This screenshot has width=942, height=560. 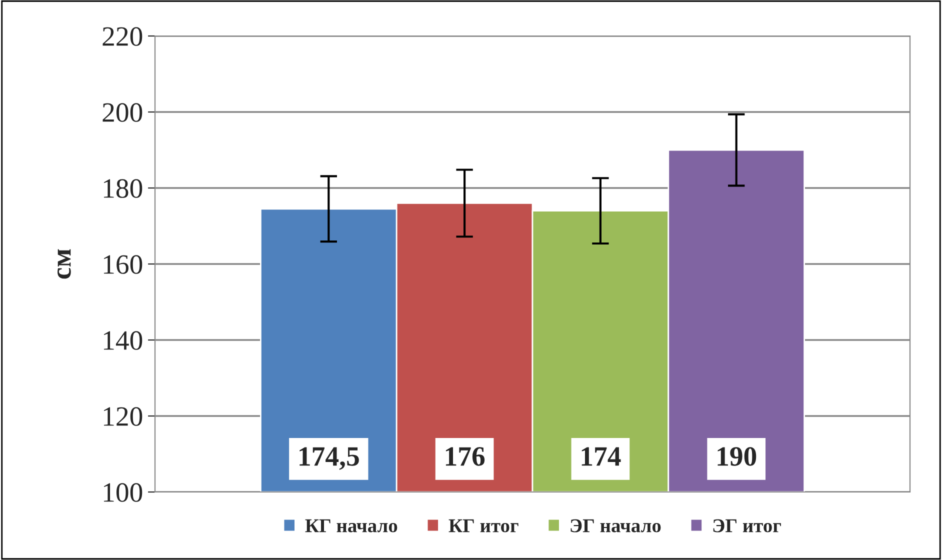 I want to click on data-label: 190, so click(x=737, y=456).